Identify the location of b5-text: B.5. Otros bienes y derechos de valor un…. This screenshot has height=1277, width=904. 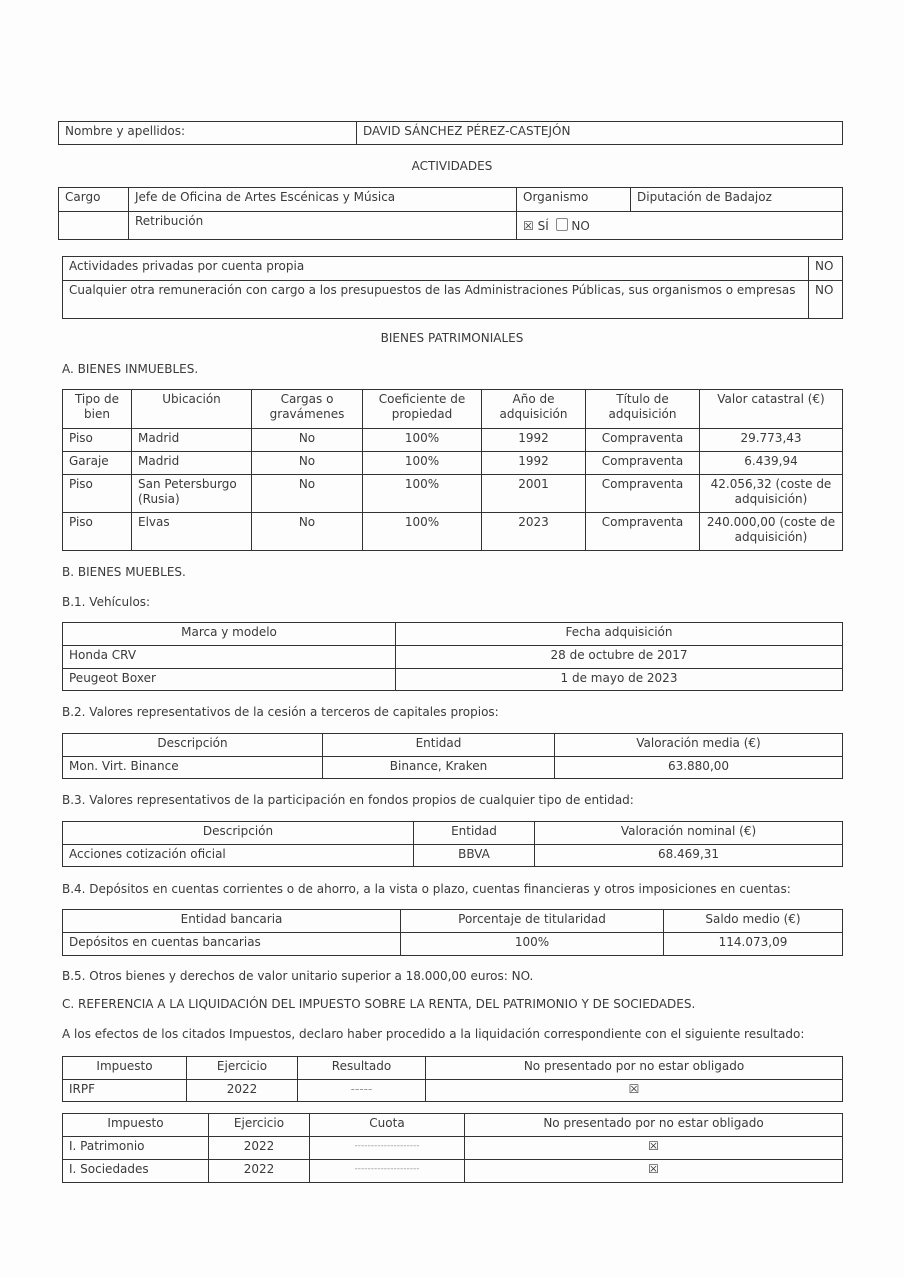
(298, 976).